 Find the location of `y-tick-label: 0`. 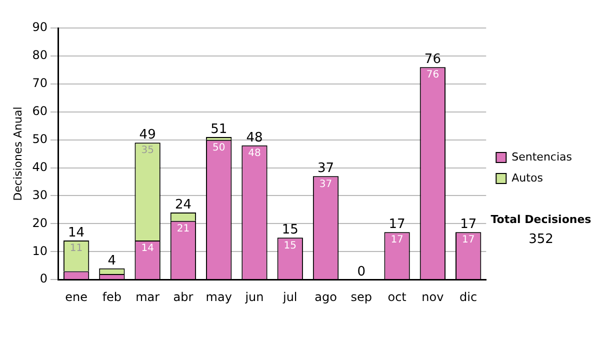

y-tick-label: 0 is located at coordinates (44, 279).